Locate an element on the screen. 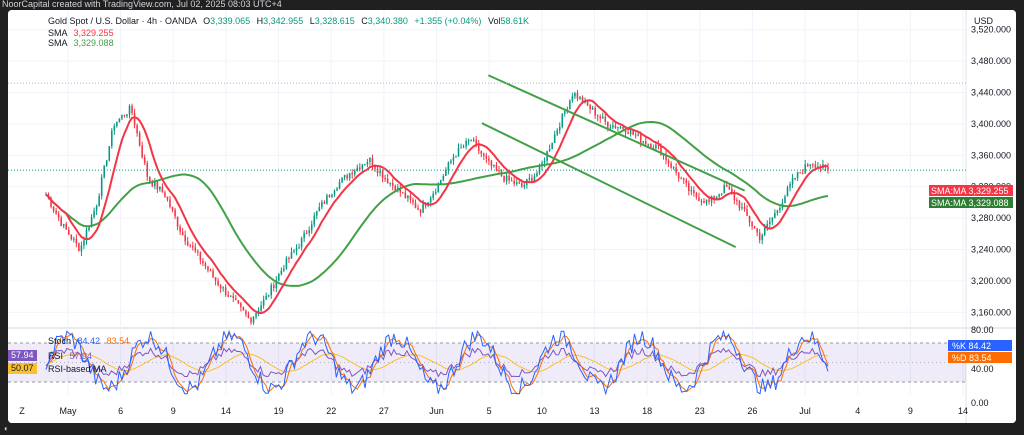 The image size is (1024, 435). time-tick-label: Jul is located at coordinates (805, 411).